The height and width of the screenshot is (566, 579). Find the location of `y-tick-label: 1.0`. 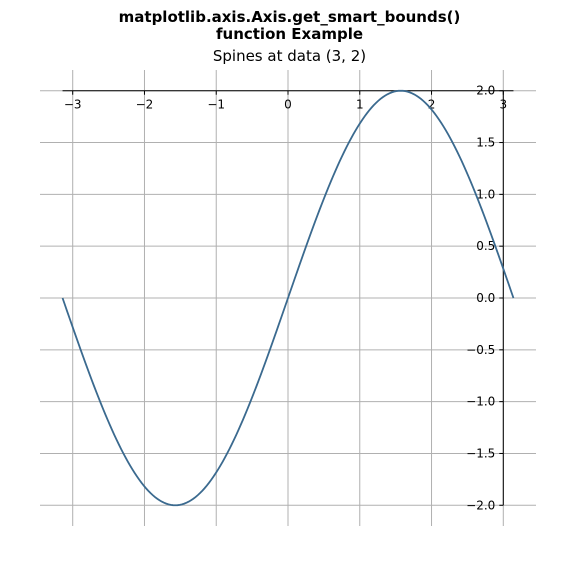

y-tick-label: 1.0 is located at coordinates (485, 194).